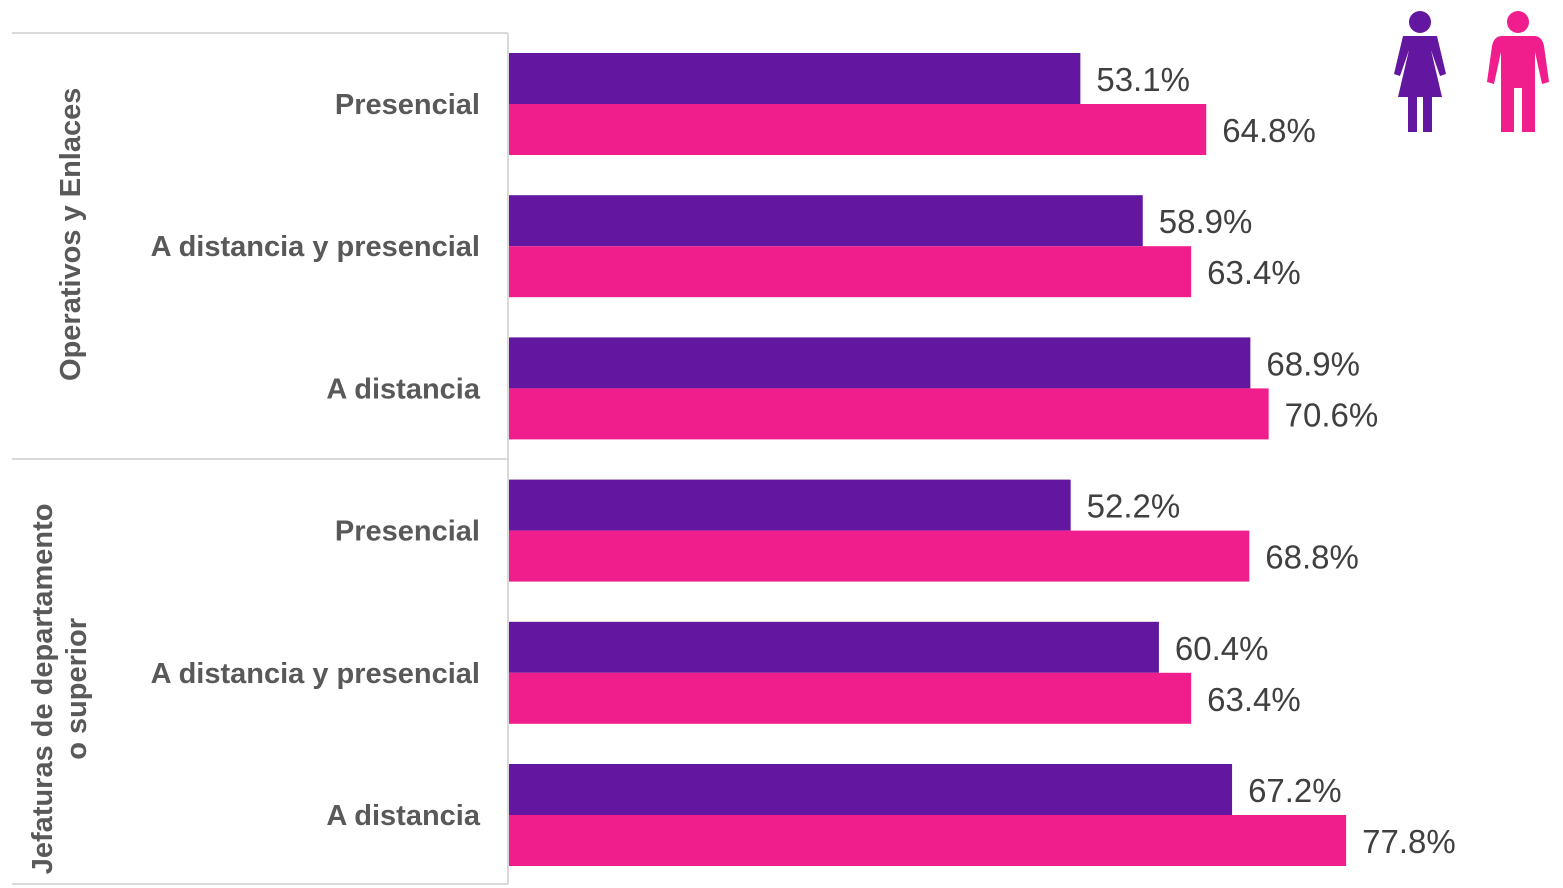 The width and height of the screenshot is (1563, 888). What do you see at coordinates (1409, 841) in the screenshot?
I see `data-label: 77.8%` at bounding box center [1409, 841].